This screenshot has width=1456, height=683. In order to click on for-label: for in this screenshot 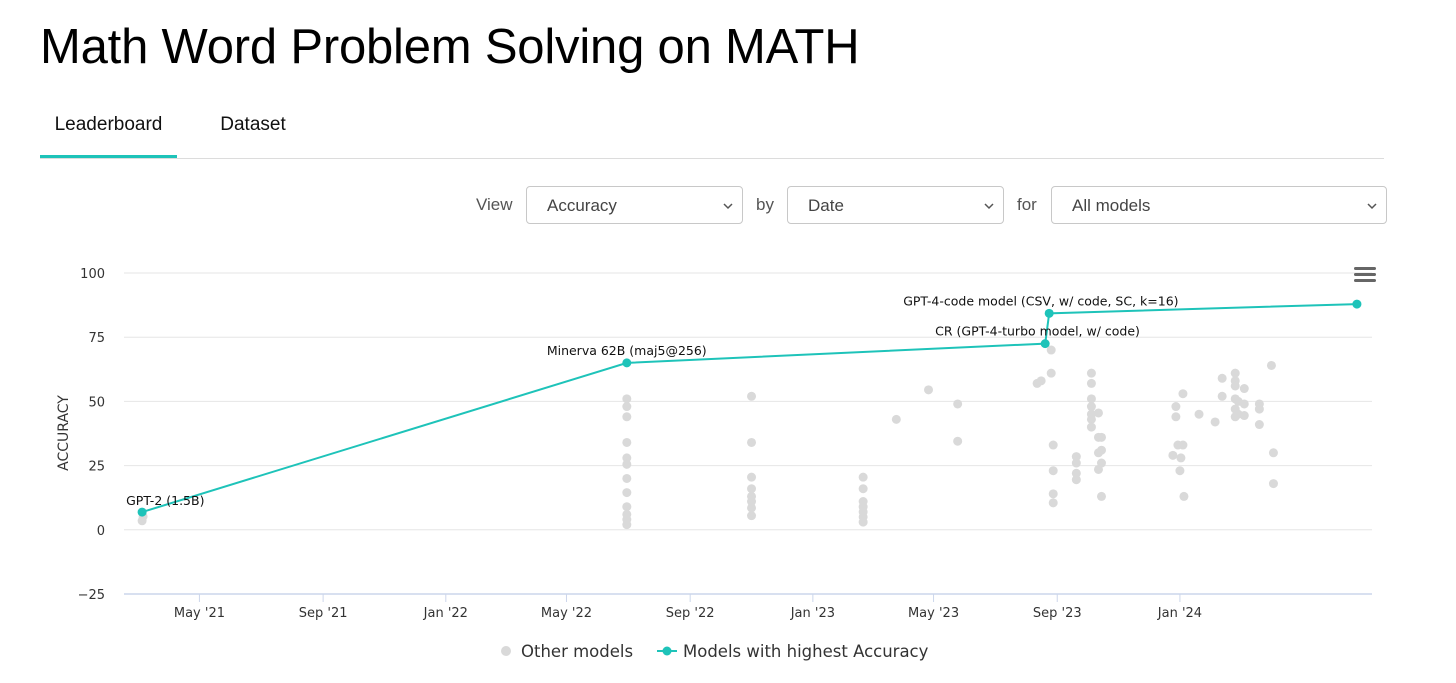, I will do `click(1027, 205)`.